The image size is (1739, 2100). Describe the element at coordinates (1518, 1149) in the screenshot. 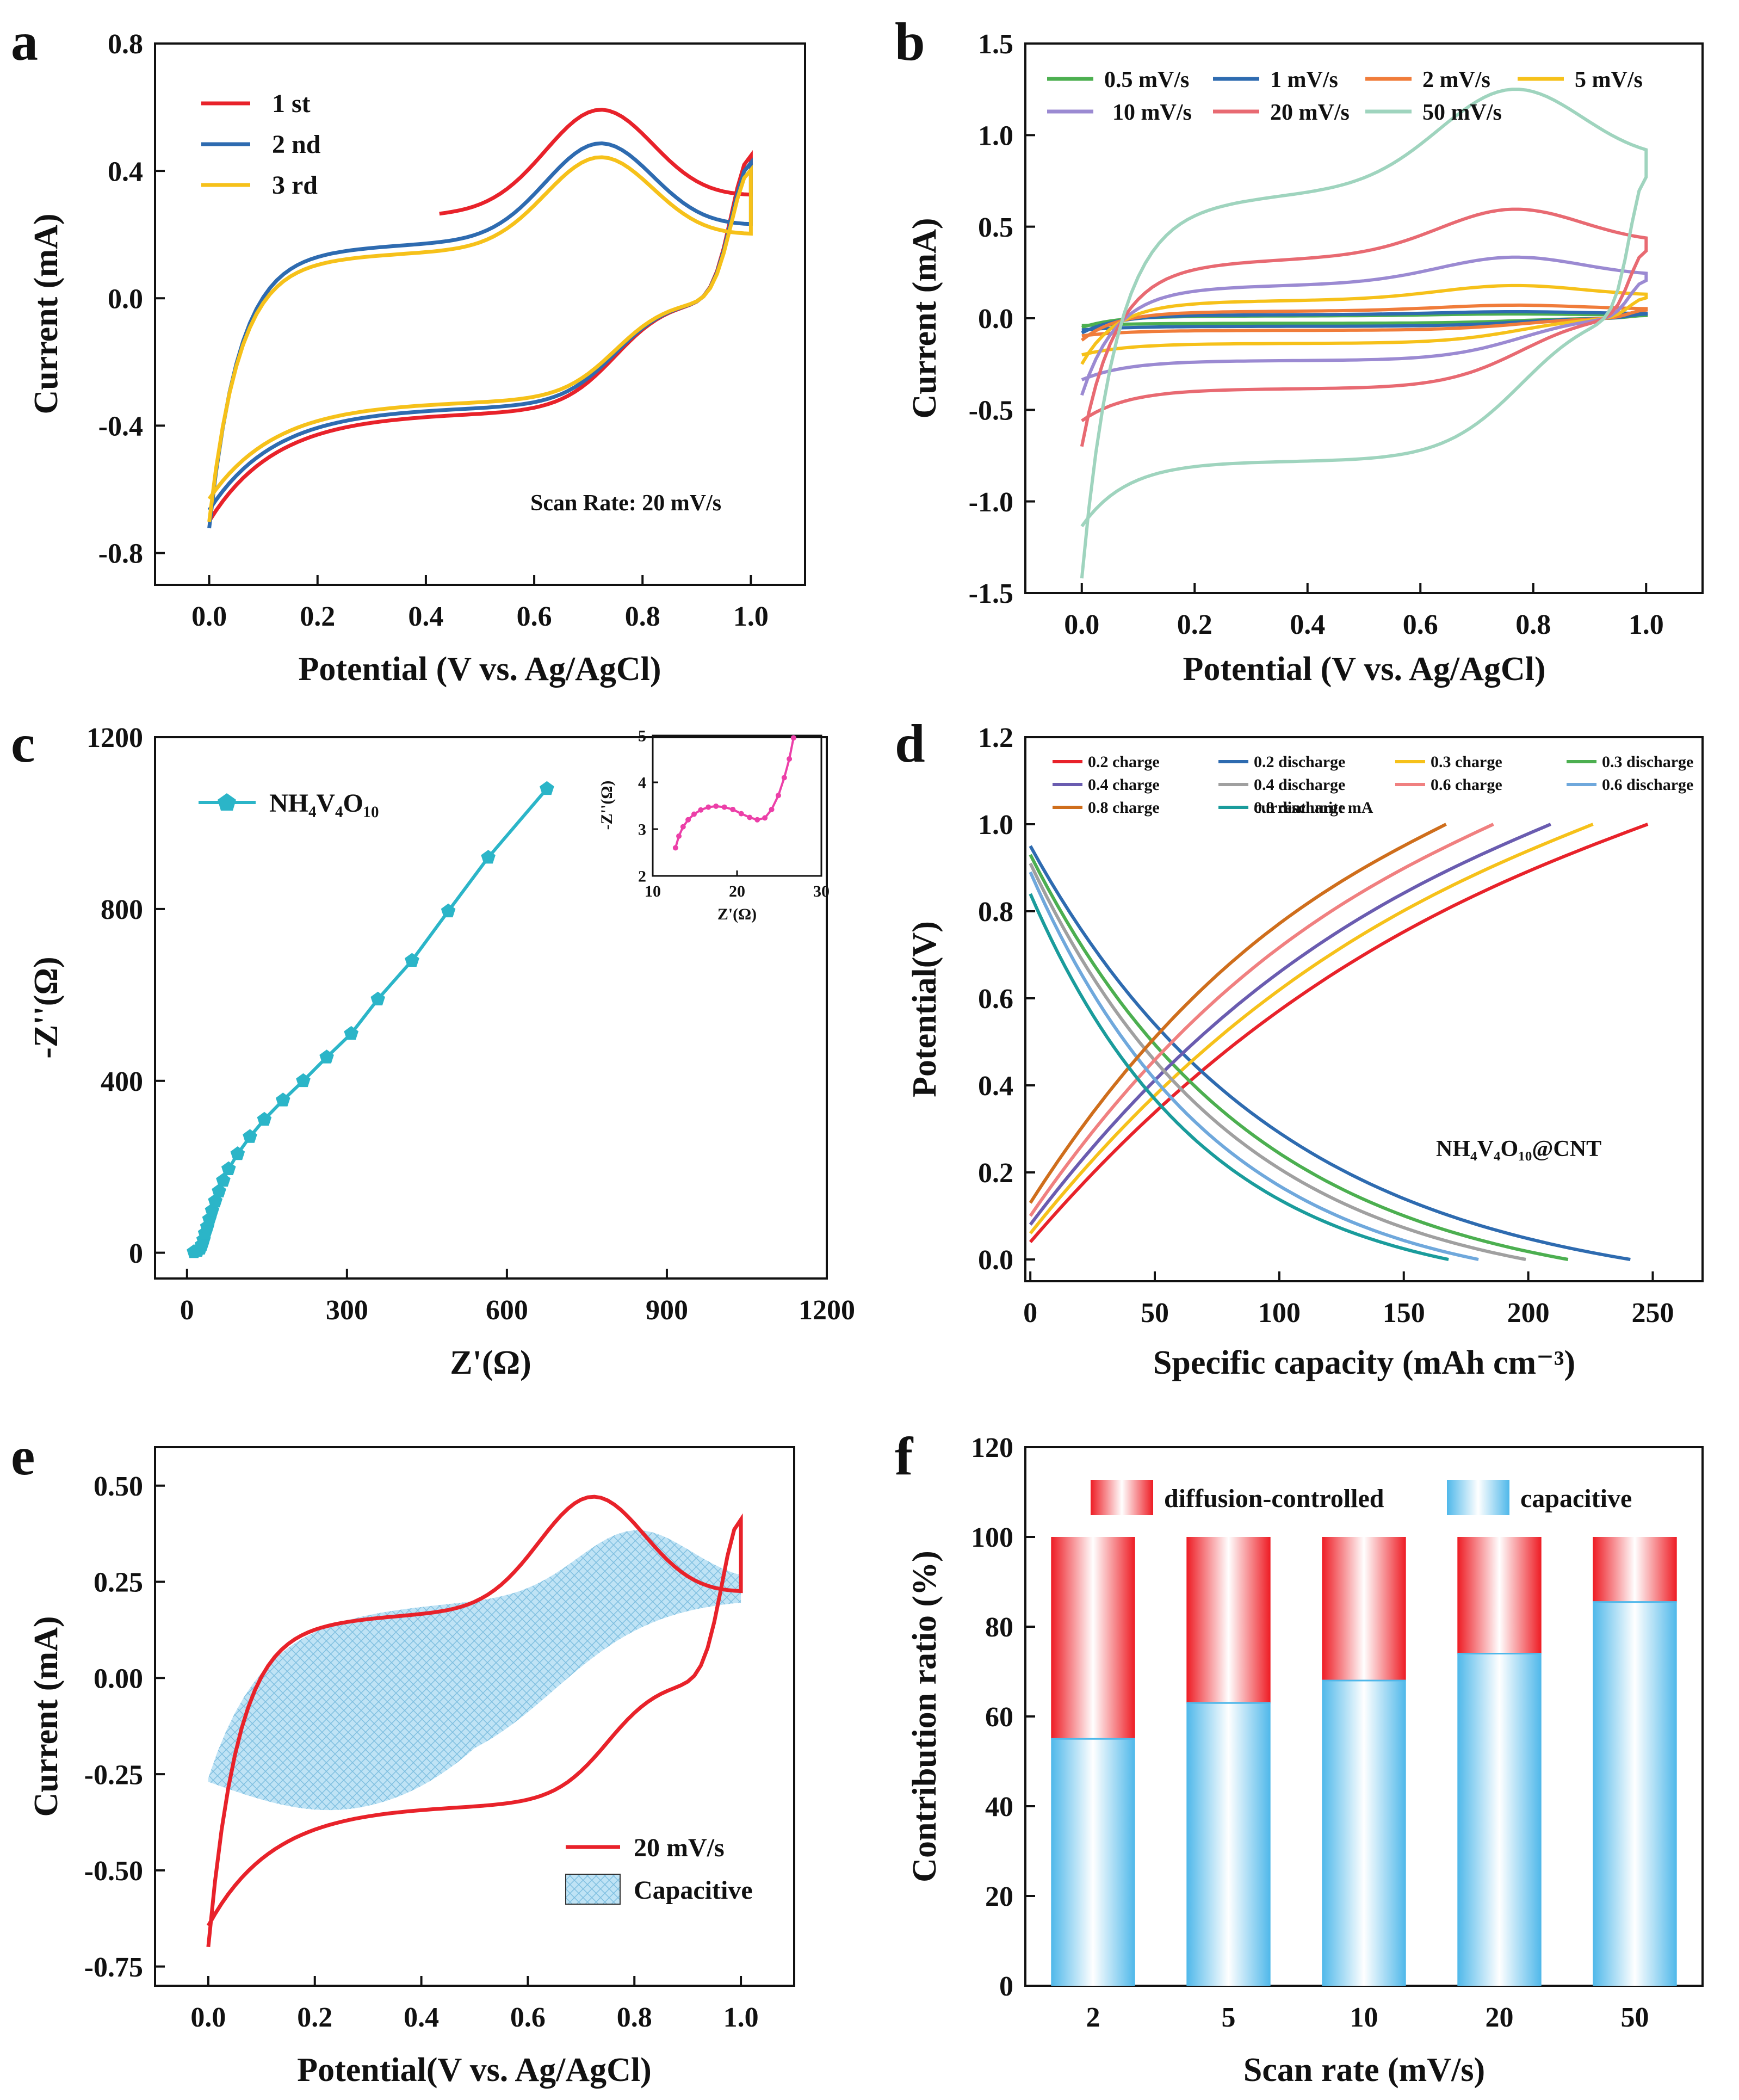

I see `material-annotation: NH₄V₄O₁₀@CNT` at that location.